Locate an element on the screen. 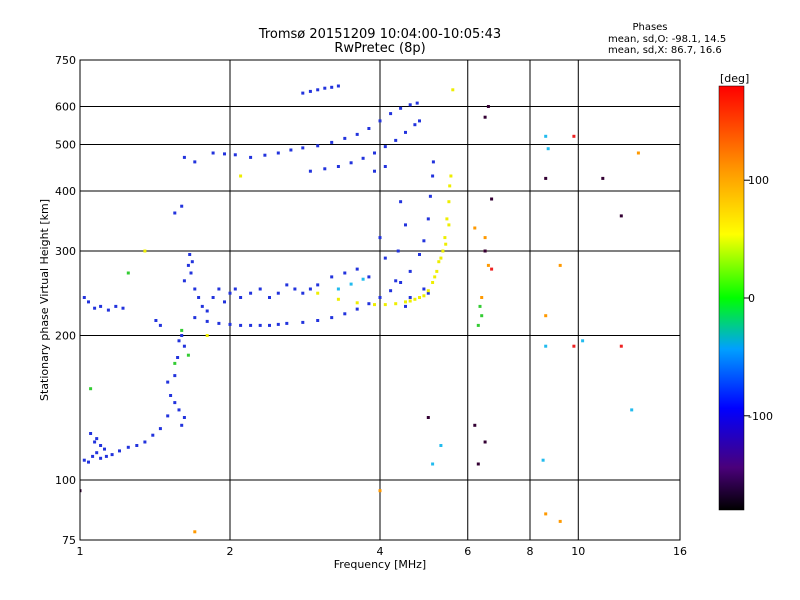 Image resolution: width=800 pixels, height=600 pixels. x-axis-label: Frequency [MHz] is located at coordinates (380, 564).